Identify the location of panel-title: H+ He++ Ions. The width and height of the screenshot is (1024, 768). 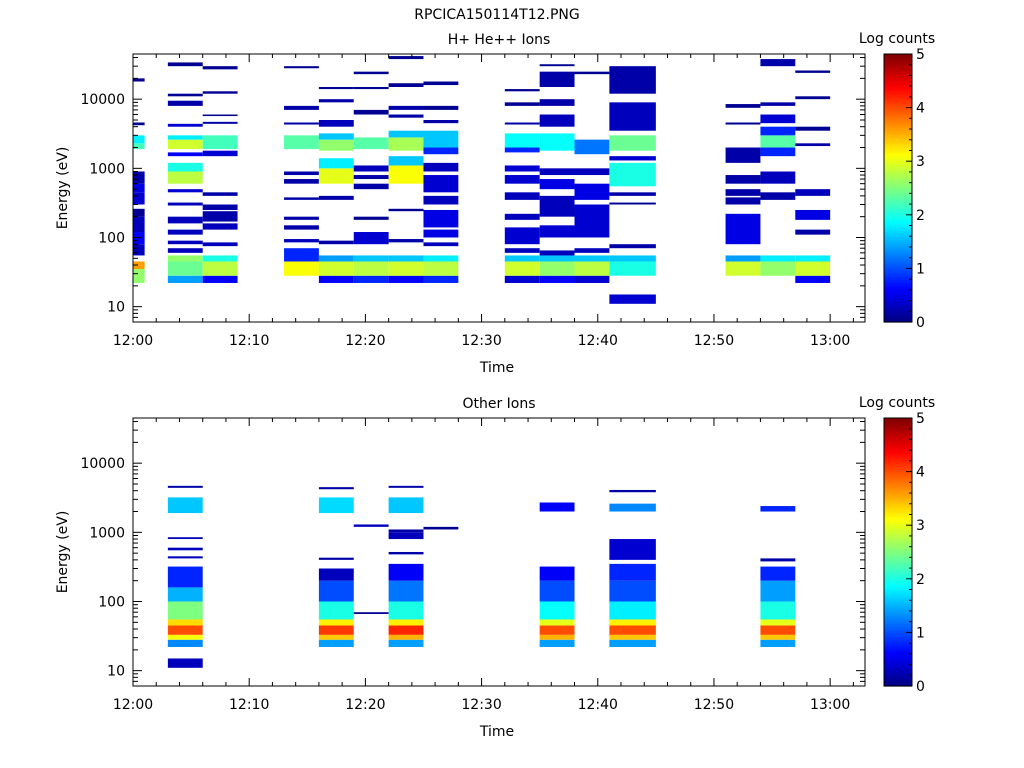
(499, 40).